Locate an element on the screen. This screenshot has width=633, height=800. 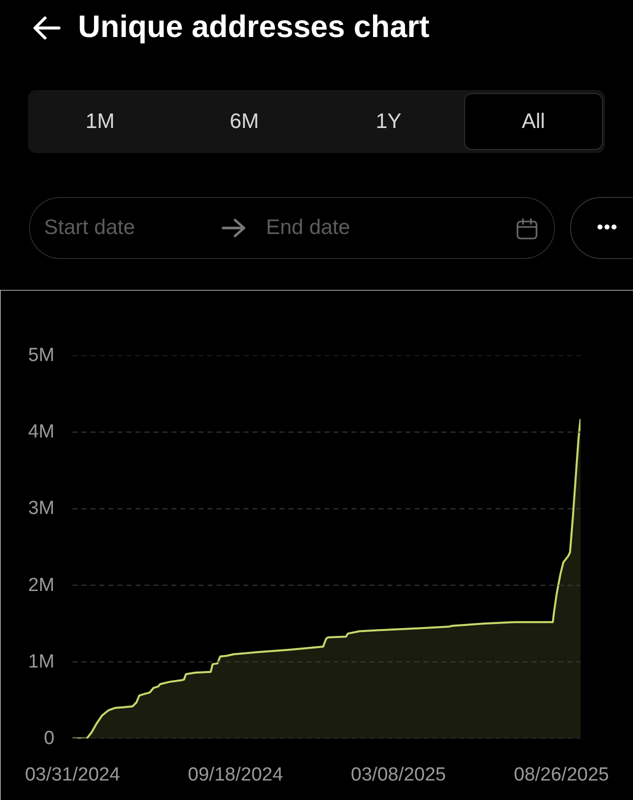
y-tick-label: 3M is located at coordinates (41, 509).